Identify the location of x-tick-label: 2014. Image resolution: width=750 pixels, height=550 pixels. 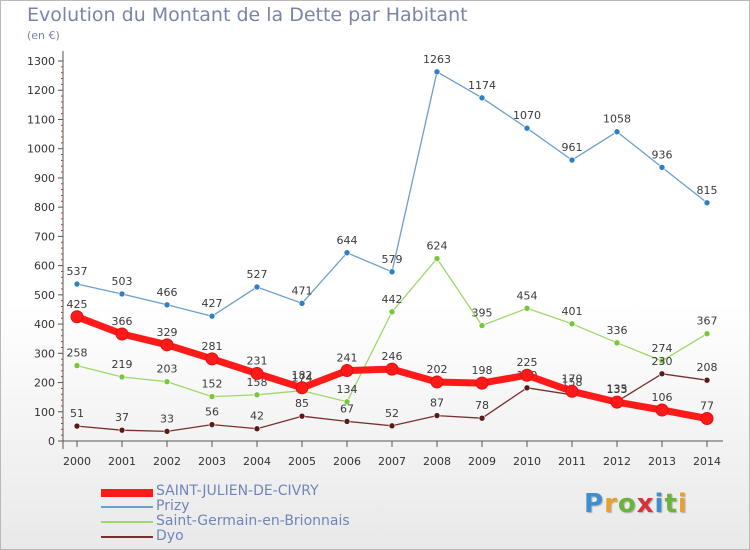
(707, 461).